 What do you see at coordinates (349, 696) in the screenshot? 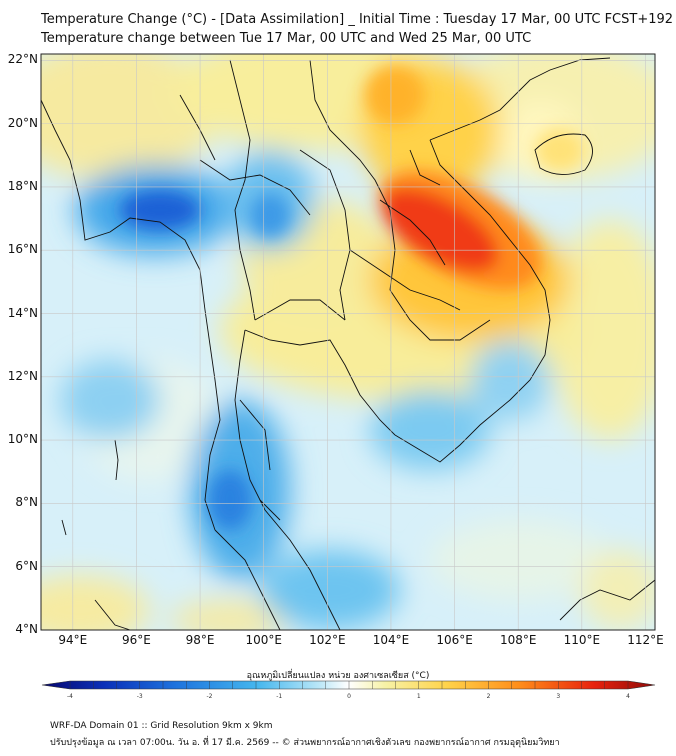
I see `colorbar-tick-label: 0` at bounding box center [349, 696].